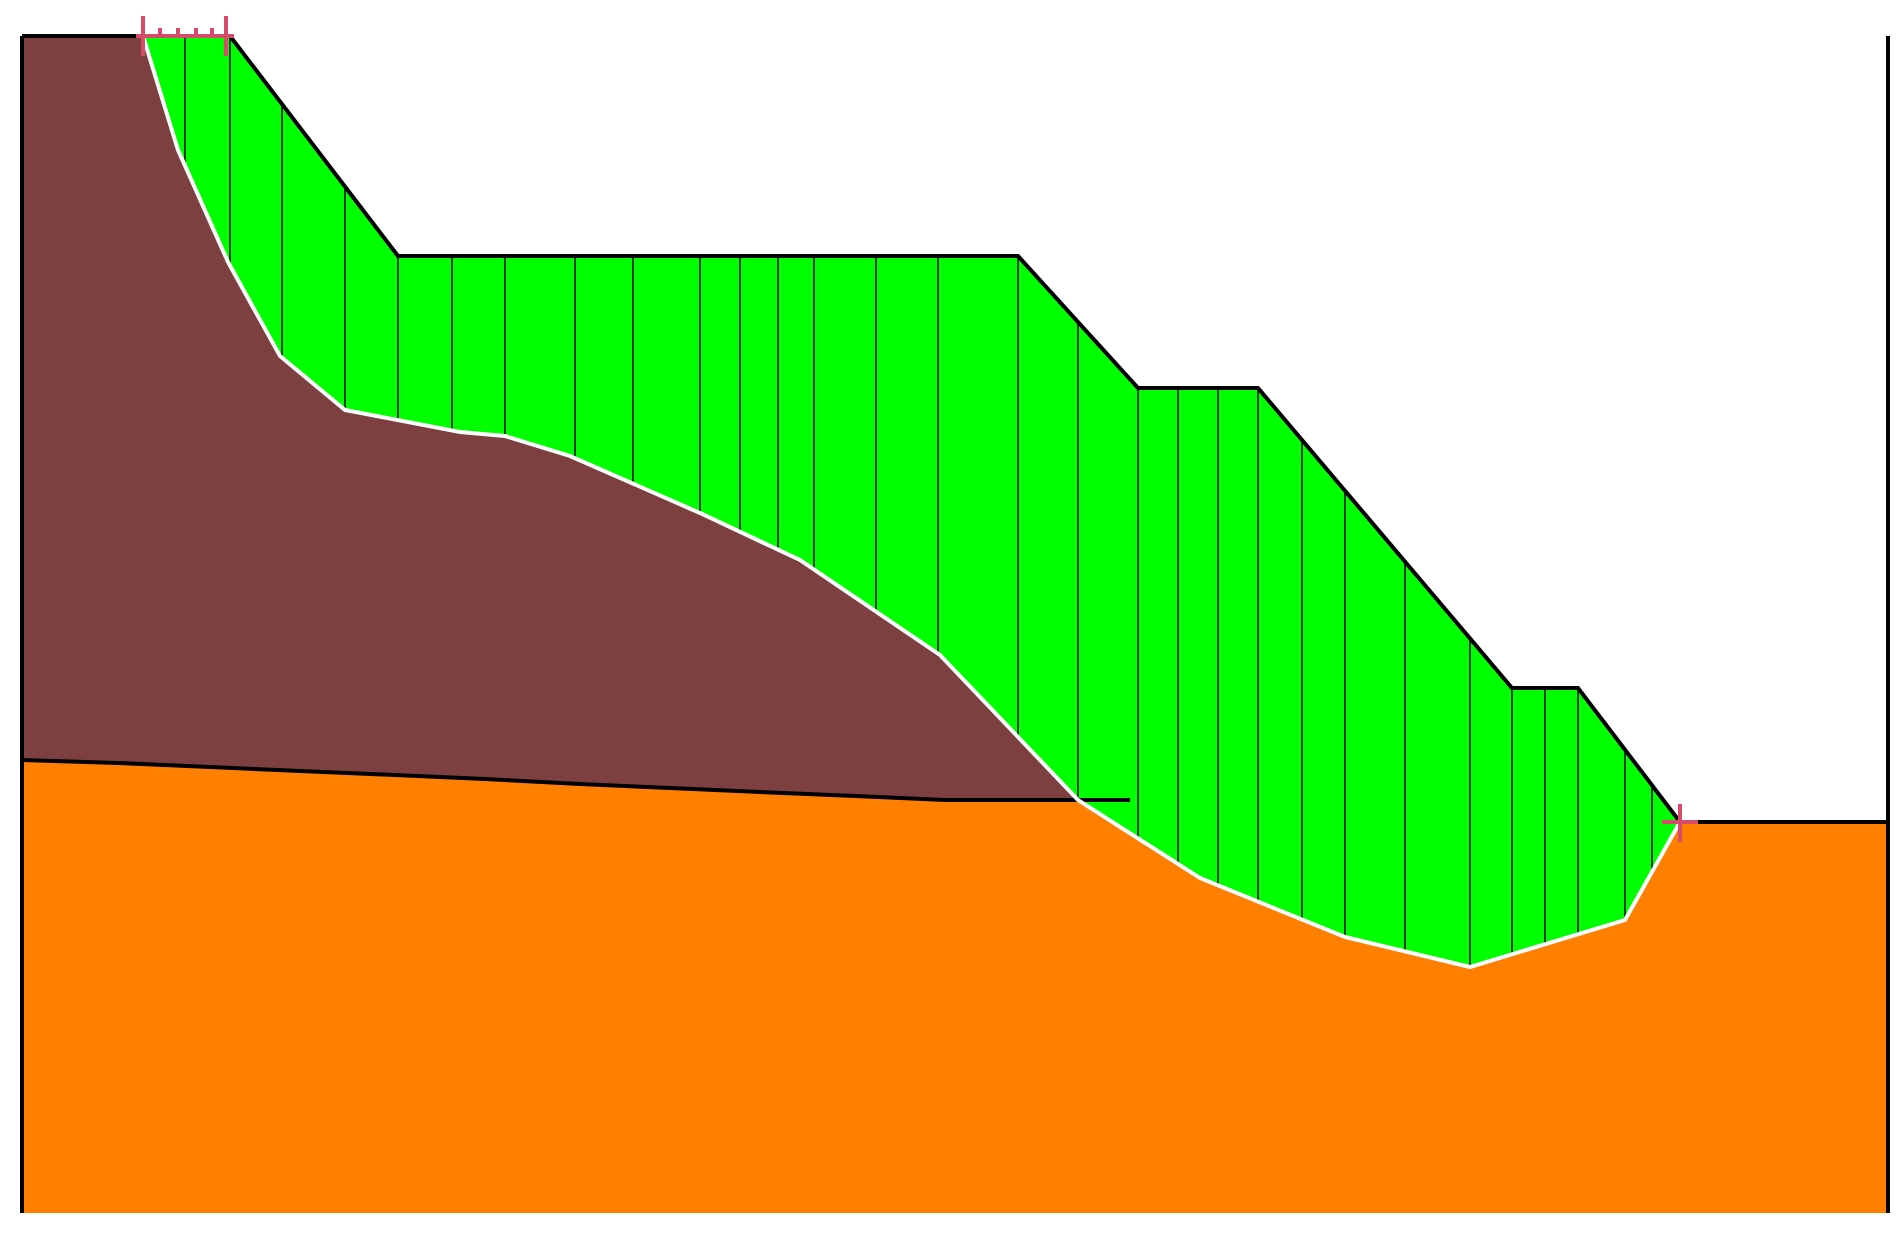 This screenshot has height=1241, width=1901. Describe the element at coordinates (575, 780) in the screenshot. I see `layer-boundary-line` at that location.